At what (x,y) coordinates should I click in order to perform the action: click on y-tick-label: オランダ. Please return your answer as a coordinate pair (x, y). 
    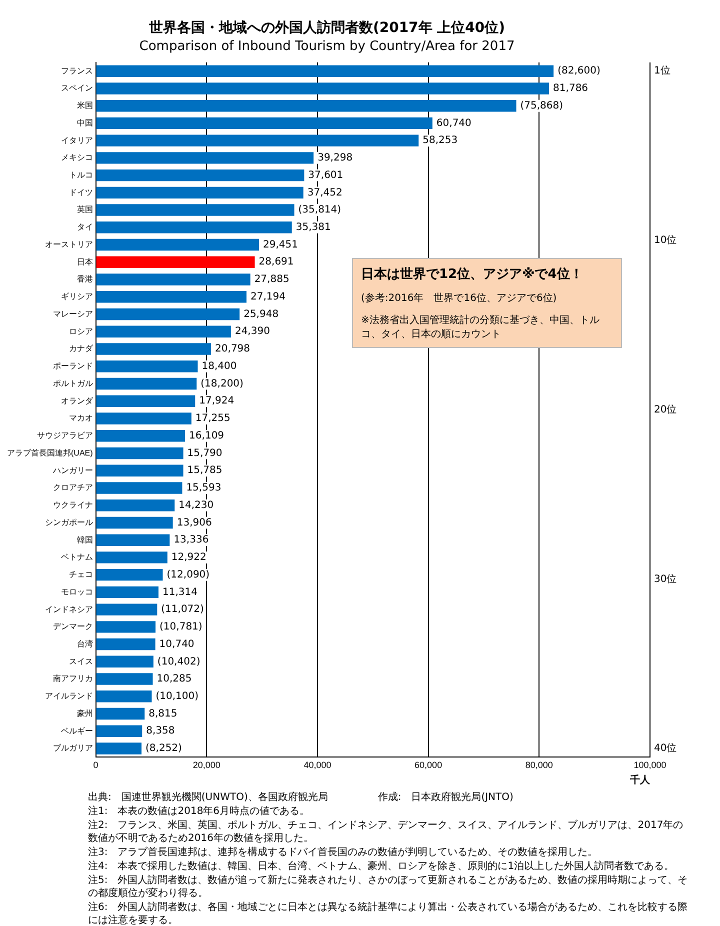
    Looking at the image, I should click on (77, 401).